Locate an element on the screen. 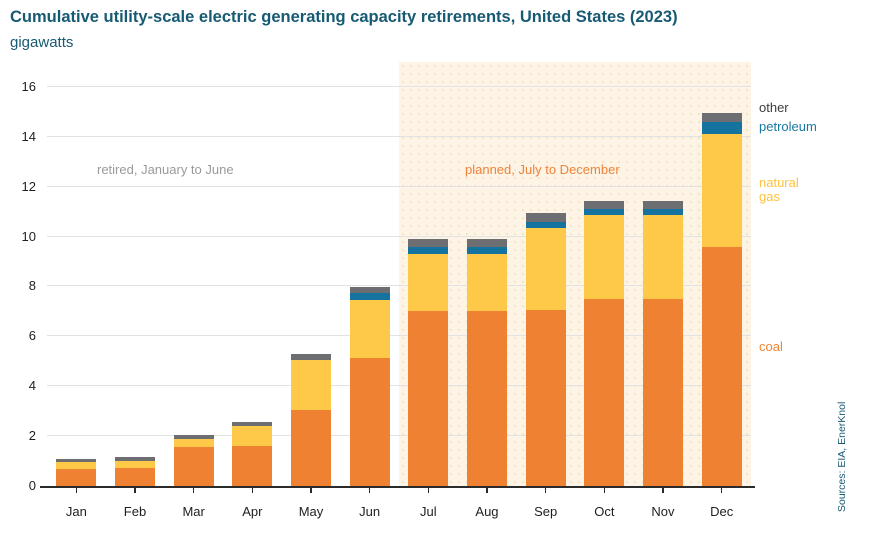 The width and height of the screenshot is (871, 540). x-axis-label-apr: Apr is located at coordinates (252, 511).